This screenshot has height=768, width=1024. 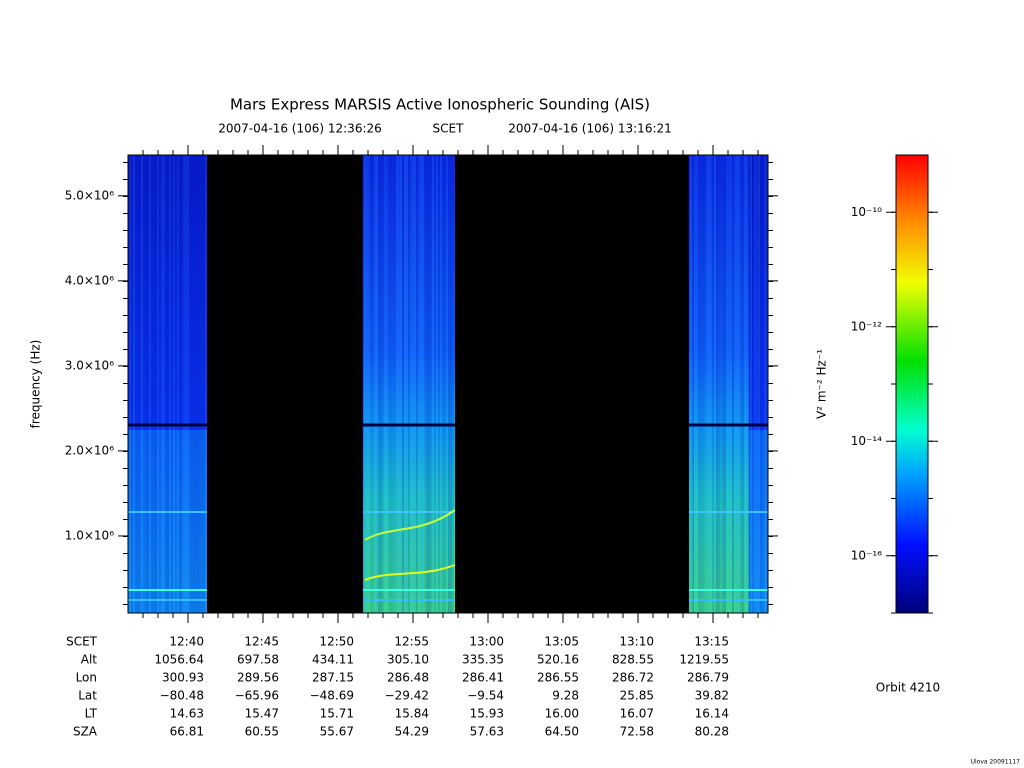 I want to click on colorbar-tick-label: 10⁻¹⁴, so click(x=866, y=441).